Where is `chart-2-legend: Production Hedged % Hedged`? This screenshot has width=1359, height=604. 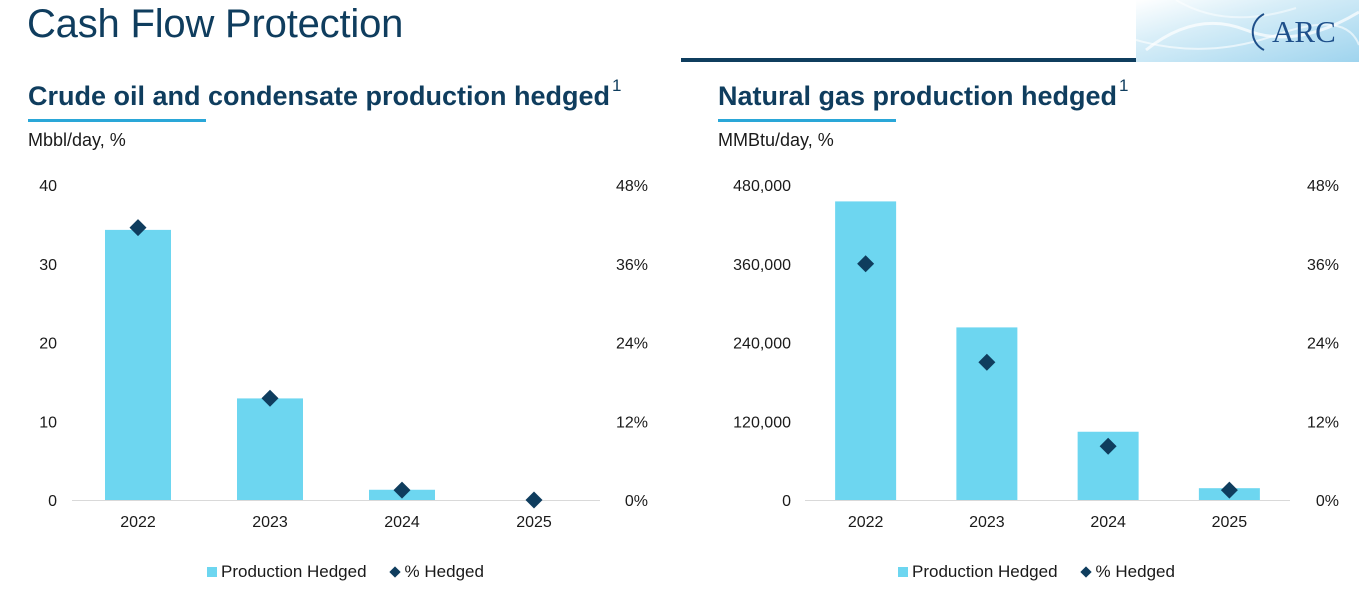
chart-2-legend: Production Hedged % Hedged is located at coordinates (1036, 572).